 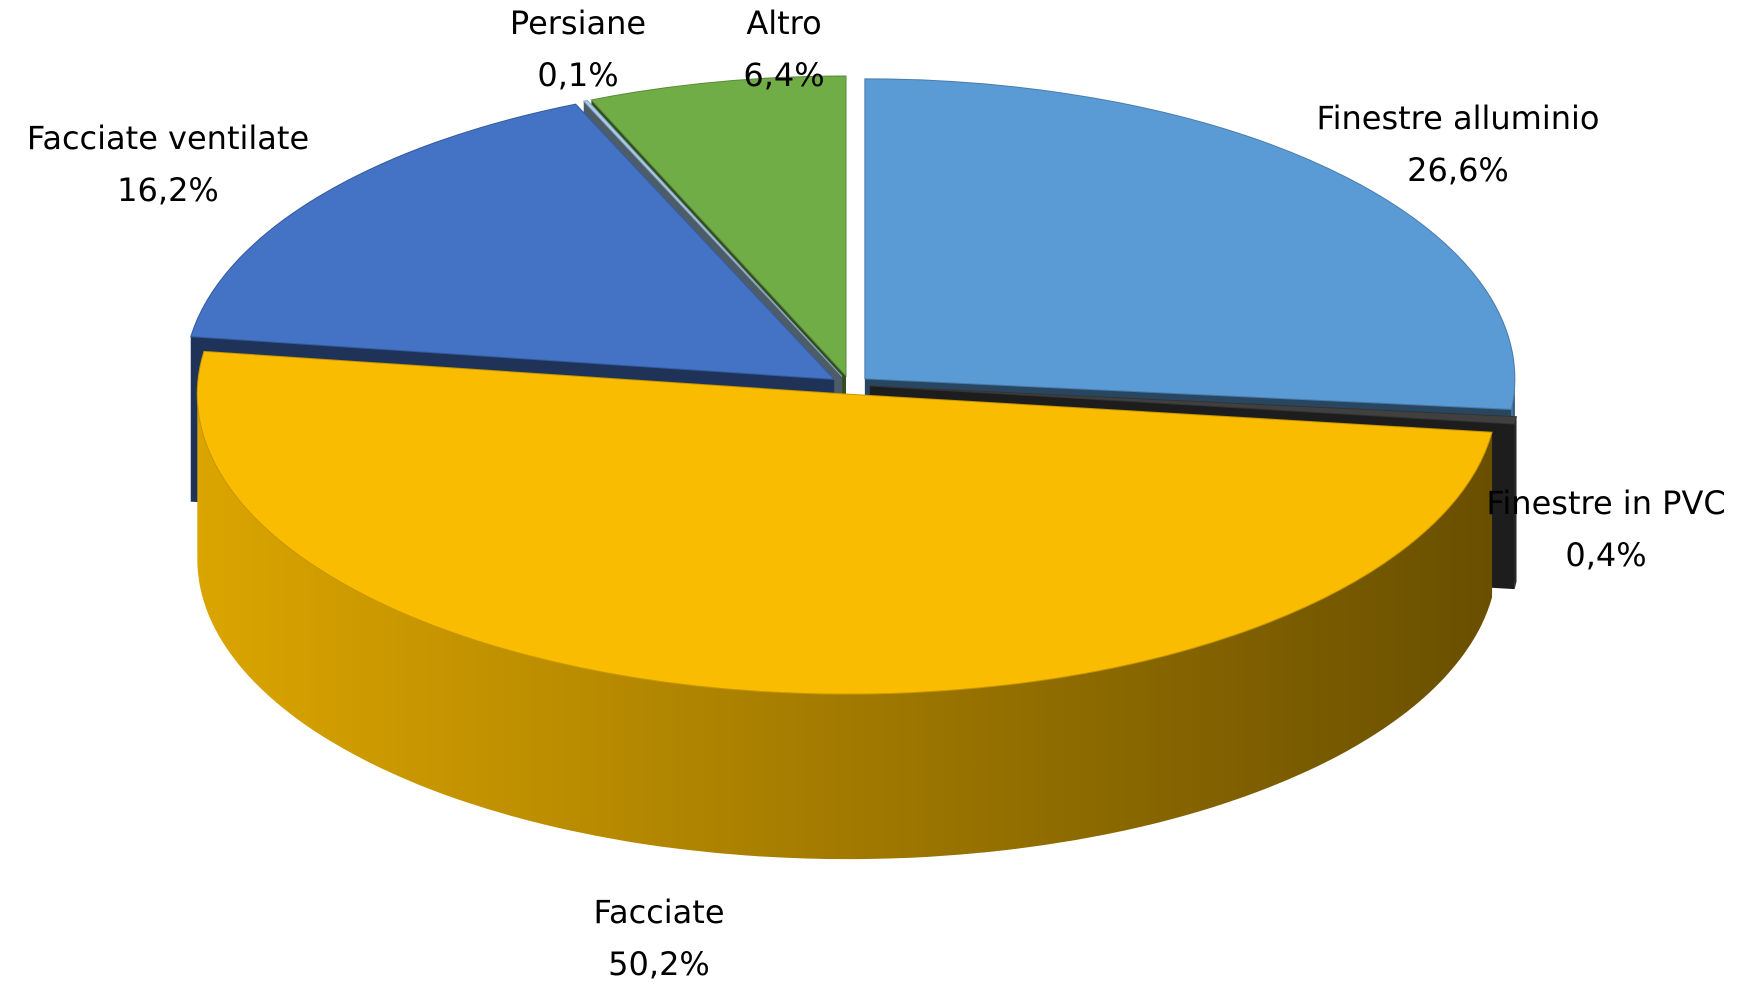 I want to click on data-label-name: Altro, so click(x=783, y=23).